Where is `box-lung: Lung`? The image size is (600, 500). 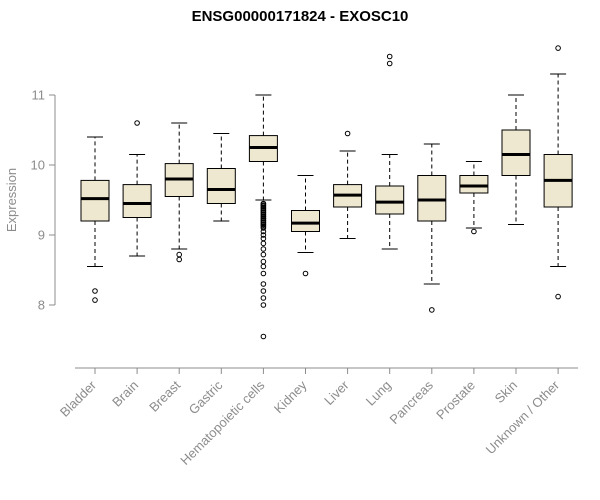
box-lung: Lung is located at coordinates (384, 231).